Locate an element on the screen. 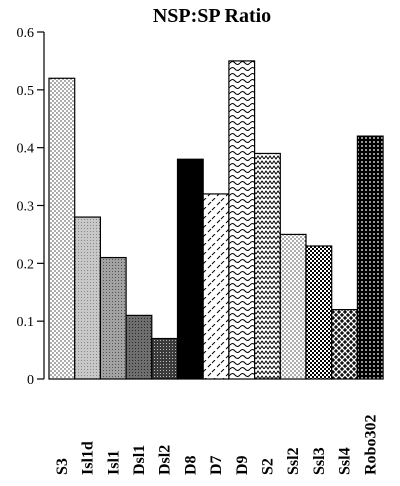 The image size is (400, 486). bar-d7 is located at coordinates (216, 286).